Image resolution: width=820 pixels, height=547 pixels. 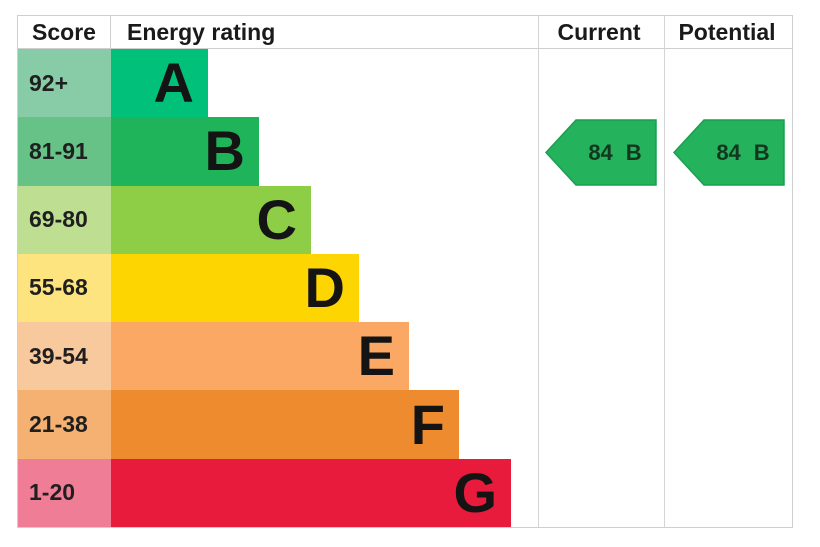 I want to click on band-bar-d: D, so click(x=235, y=288).